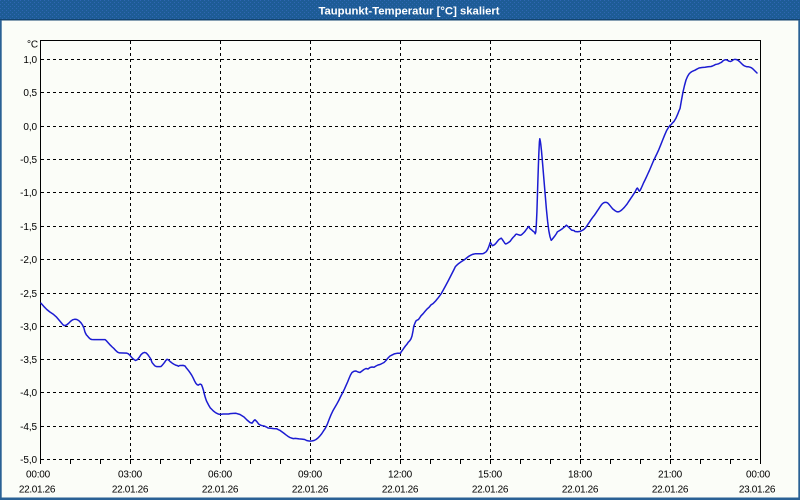 This screenshot has width=800, height=500. I want to click on svg-text: 21:00, so click(670, 475).